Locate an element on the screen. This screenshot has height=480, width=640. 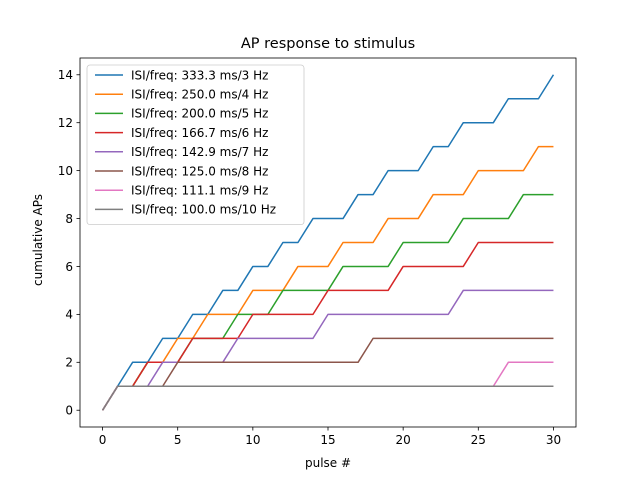
y-tick-label: 4 is located at coordinates (69, 315).